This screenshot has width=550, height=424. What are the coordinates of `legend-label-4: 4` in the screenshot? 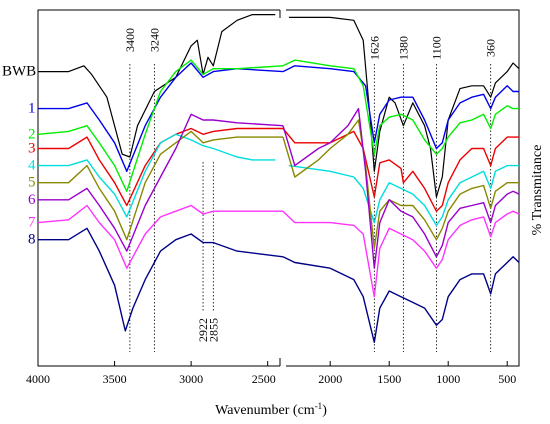 It's located at (32, 166).